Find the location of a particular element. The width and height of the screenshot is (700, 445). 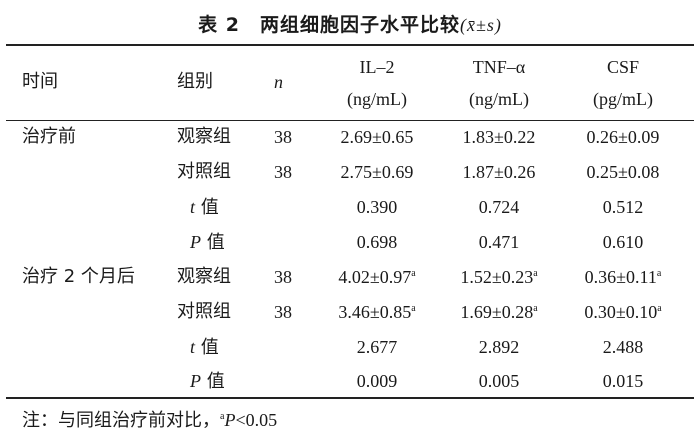

cell-csf-value: 0.015 is located at coordinates (623, 381).